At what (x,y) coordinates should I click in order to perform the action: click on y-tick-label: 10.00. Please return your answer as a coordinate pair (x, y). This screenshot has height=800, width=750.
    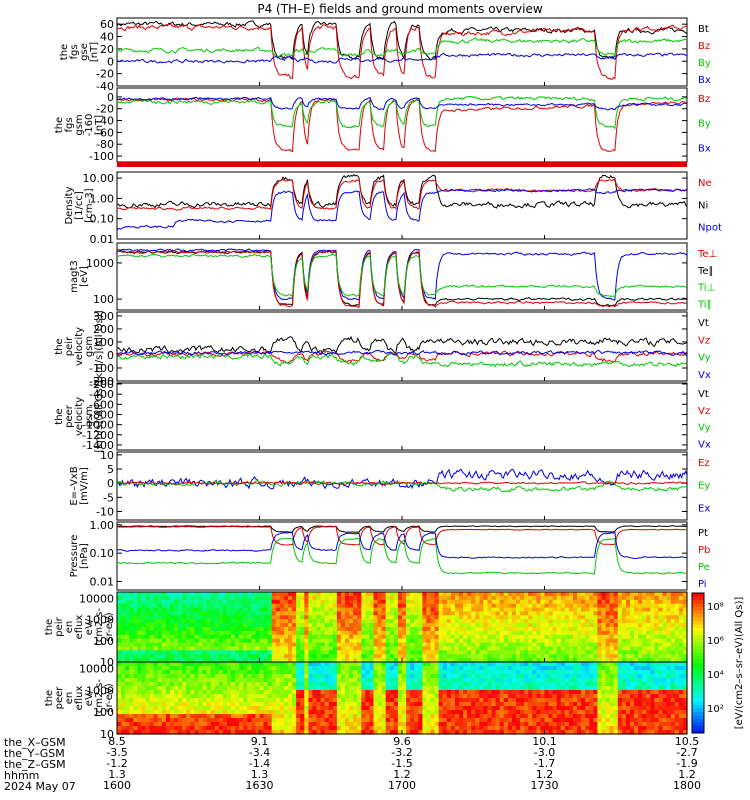
    Looking at the image, I should click on (99, 178).